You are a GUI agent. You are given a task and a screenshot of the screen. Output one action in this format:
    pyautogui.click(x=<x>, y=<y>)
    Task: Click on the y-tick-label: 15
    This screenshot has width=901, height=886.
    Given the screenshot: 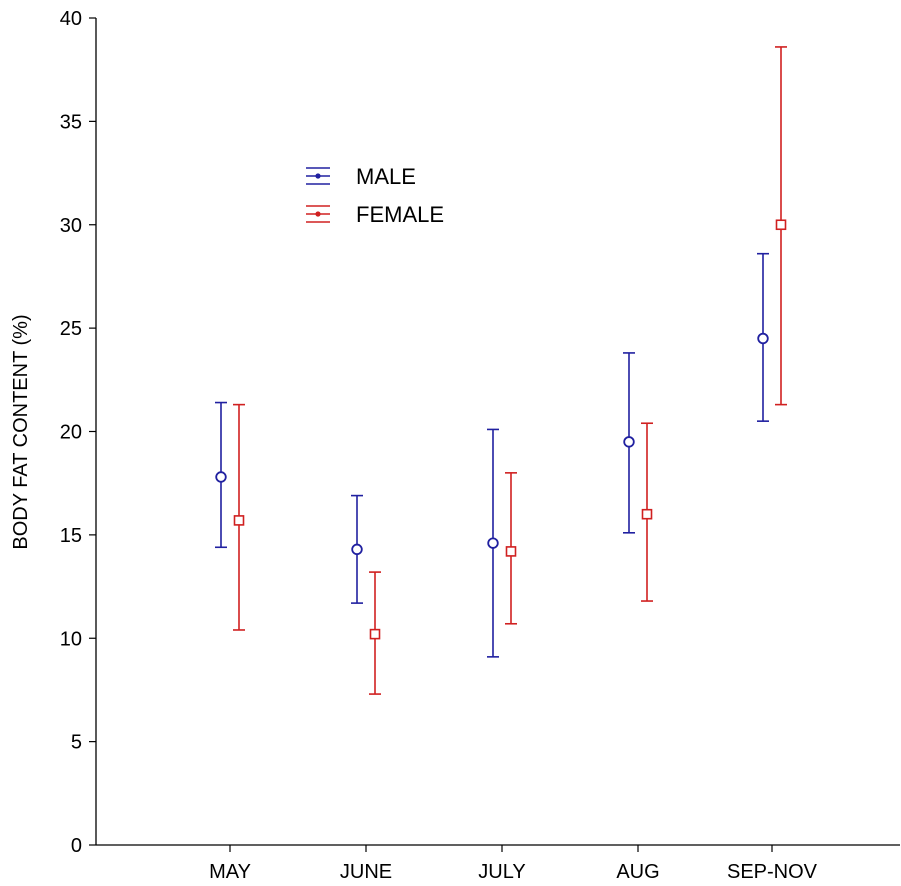 What is the action you would take?
    pyautogui.click(x=71, y=536)
    